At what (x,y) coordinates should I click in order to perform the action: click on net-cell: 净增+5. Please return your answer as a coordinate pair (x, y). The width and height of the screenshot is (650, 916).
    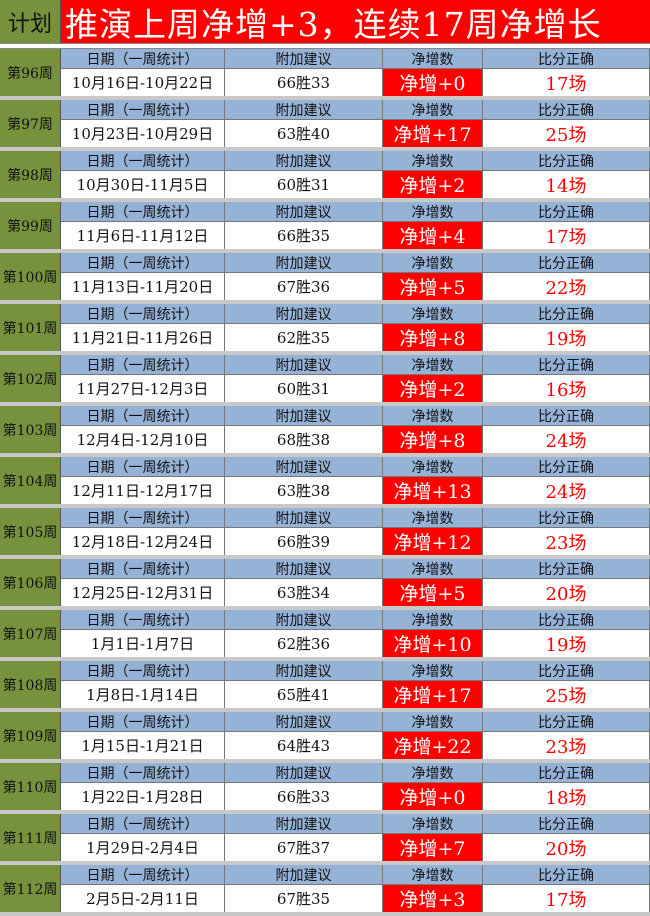
    Looking at the image, I should click on (433, 592).